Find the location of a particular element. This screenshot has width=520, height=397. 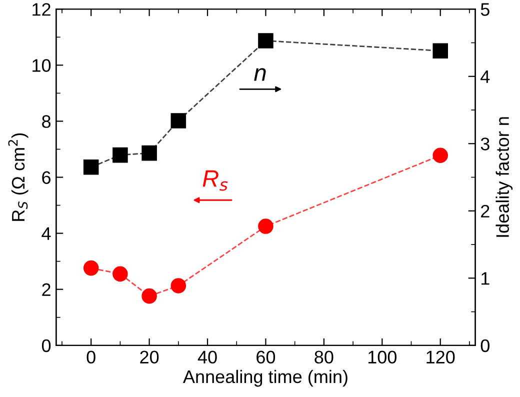

y-tick-label: 2 is located at coordinates (46, 289).